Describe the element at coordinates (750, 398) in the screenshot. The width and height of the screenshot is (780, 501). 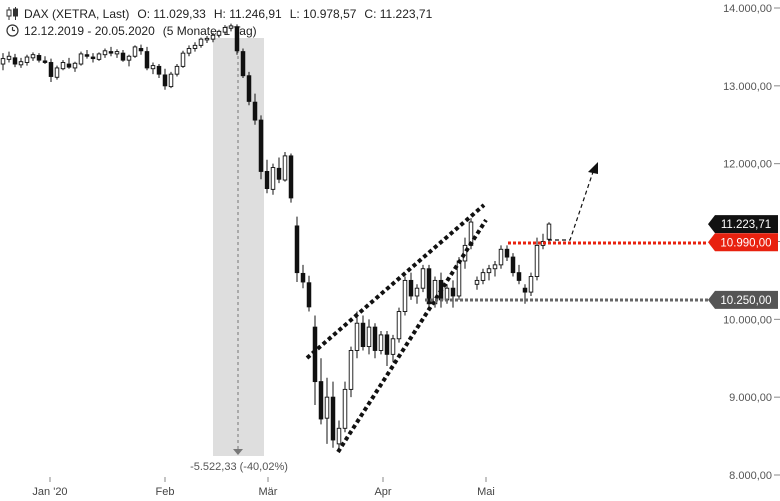
I see `y-tick-label: 9.000,00` at that location.